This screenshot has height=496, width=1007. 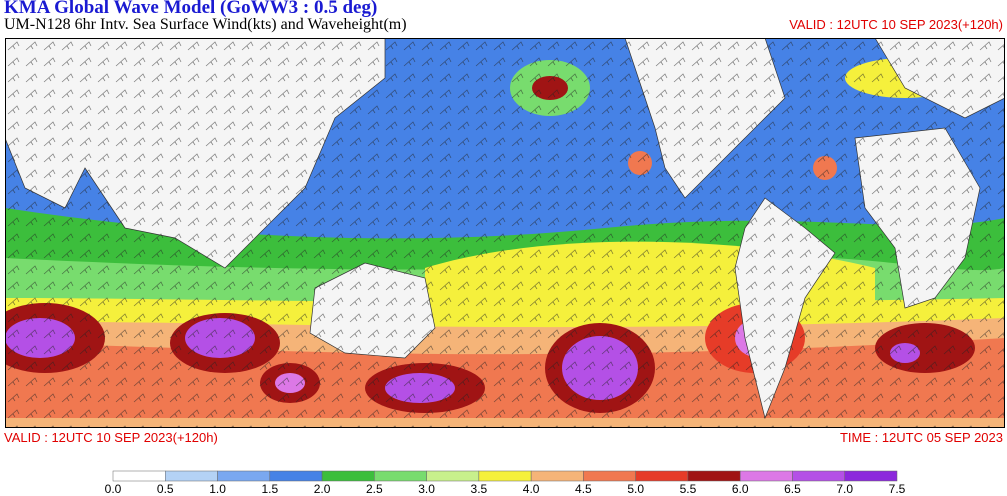 I want to click on colorbar-label: 0.0, so click(x=113, y=489).